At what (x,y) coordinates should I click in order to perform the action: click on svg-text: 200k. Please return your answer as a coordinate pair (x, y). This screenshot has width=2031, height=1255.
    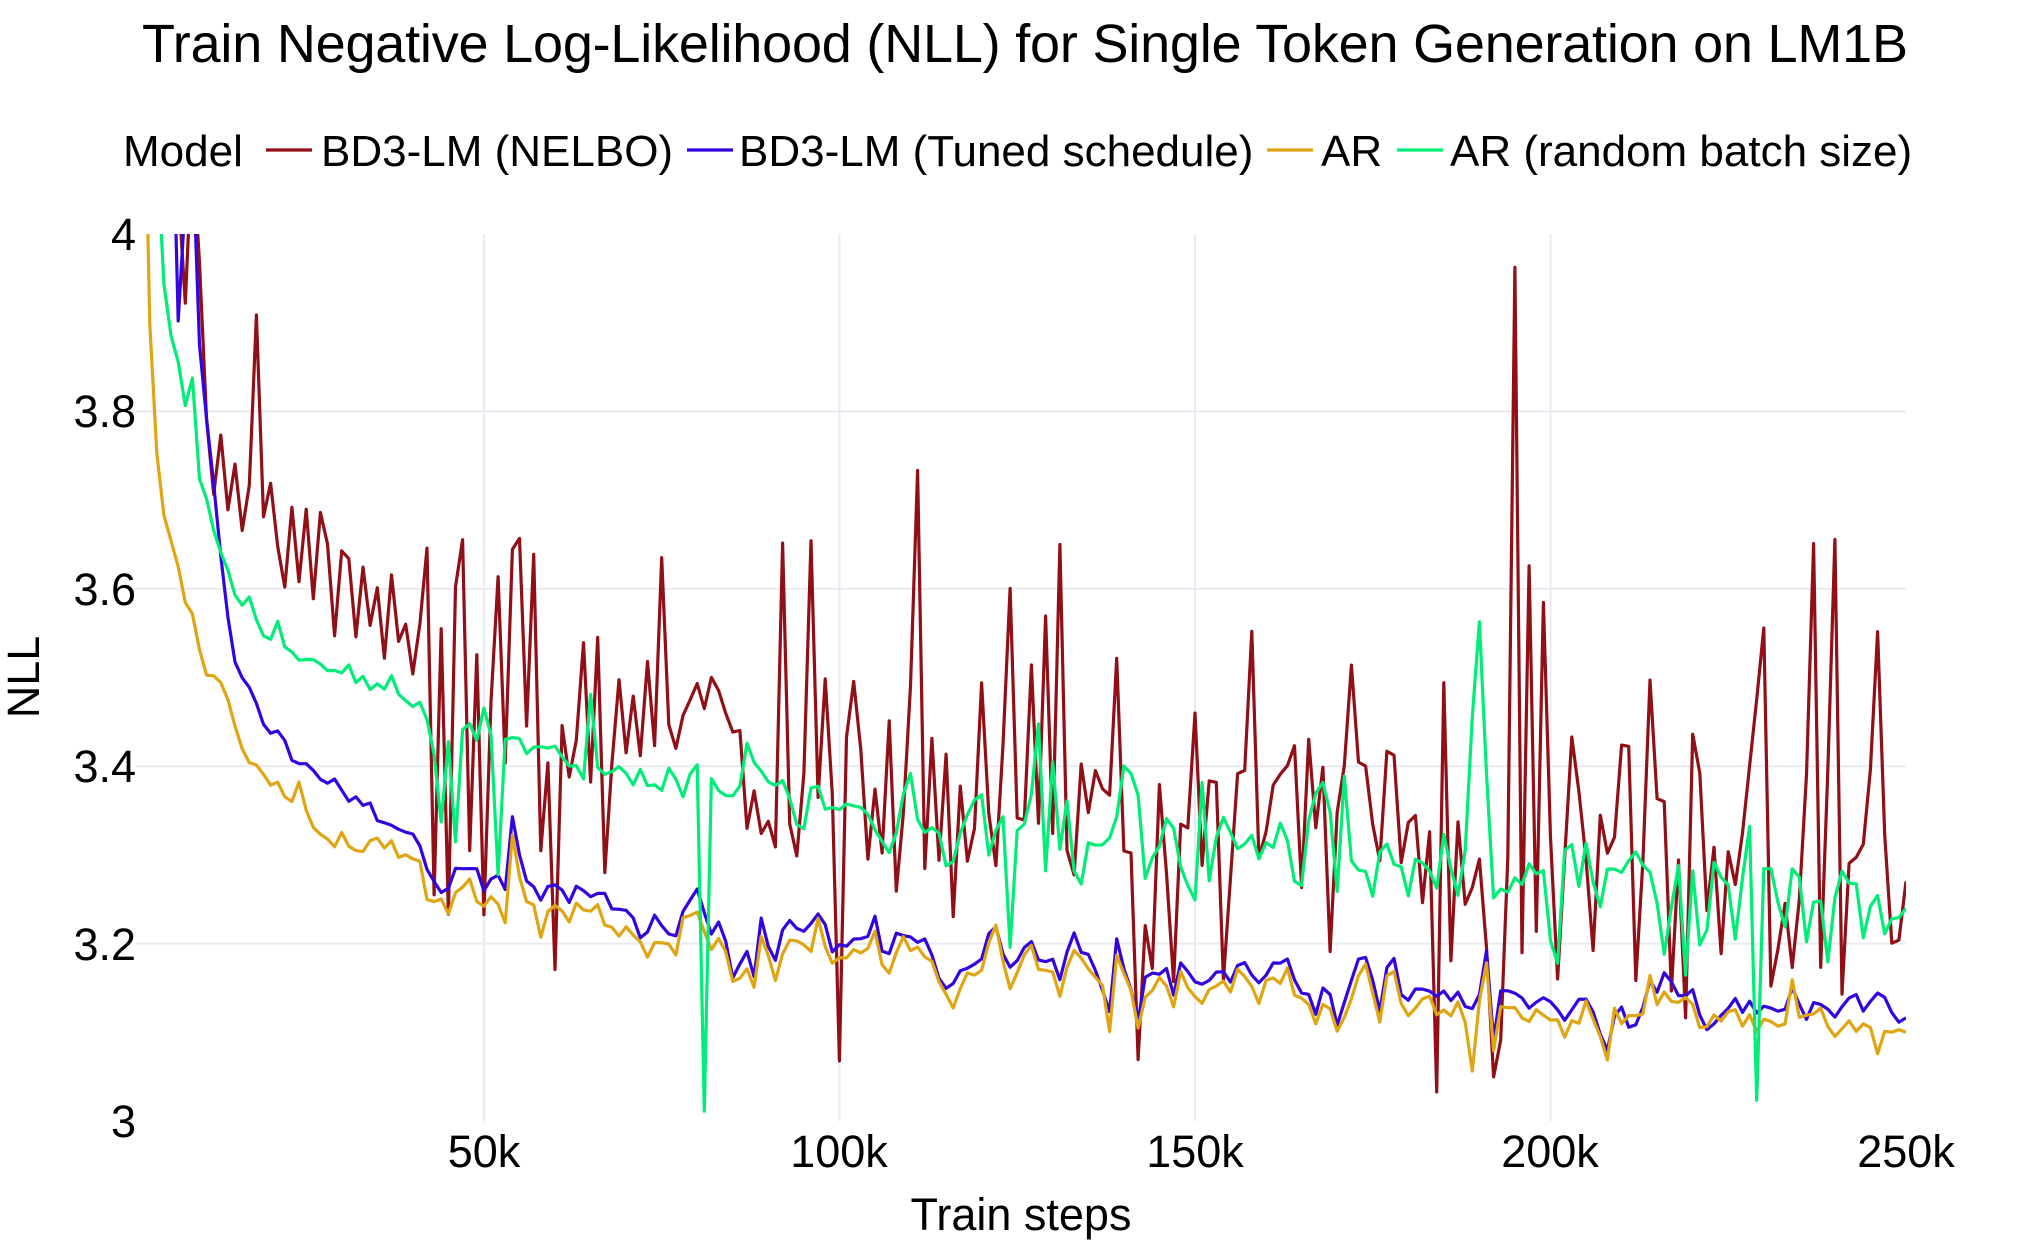
    Looking at the image, I should click on (1550, 1151).